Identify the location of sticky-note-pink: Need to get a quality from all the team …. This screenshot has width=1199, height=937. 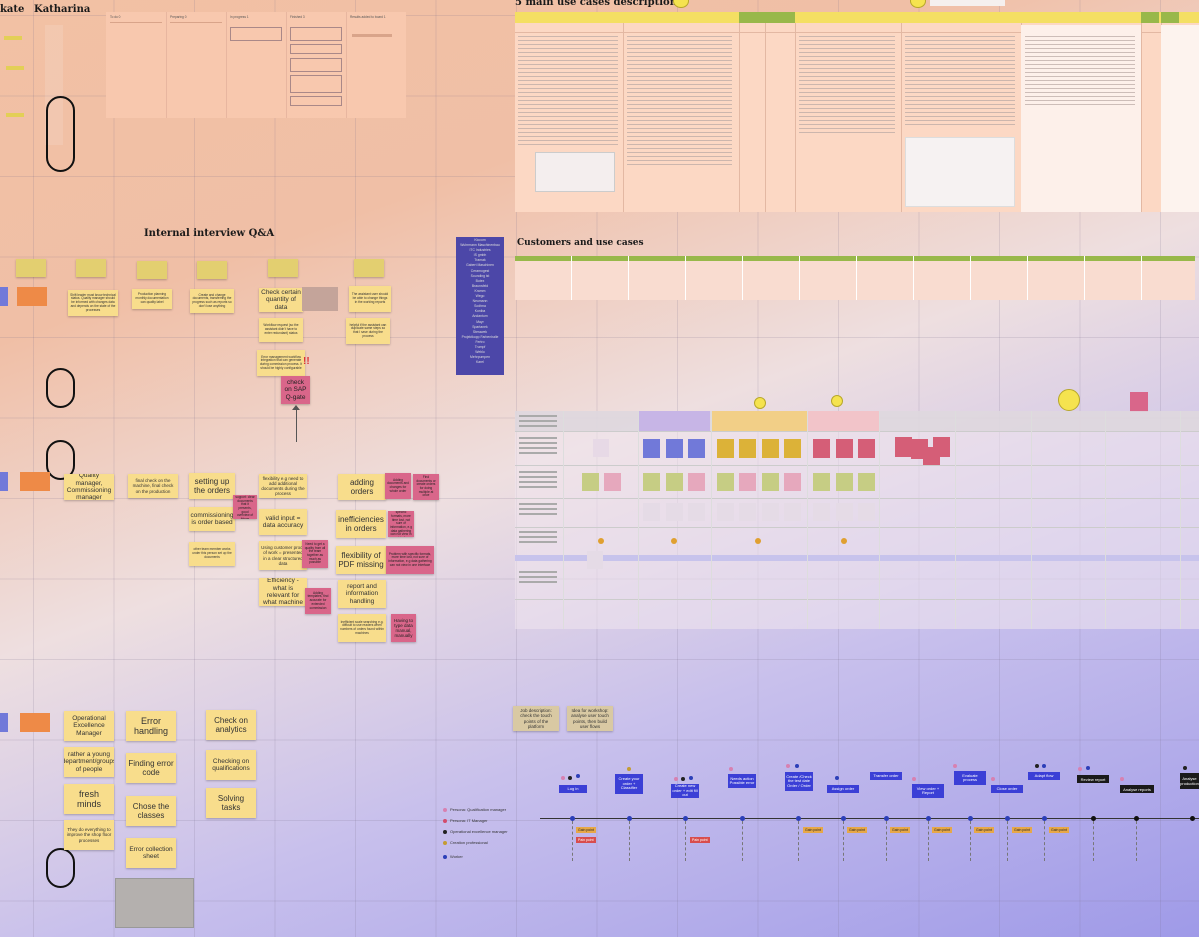
(315, 554).